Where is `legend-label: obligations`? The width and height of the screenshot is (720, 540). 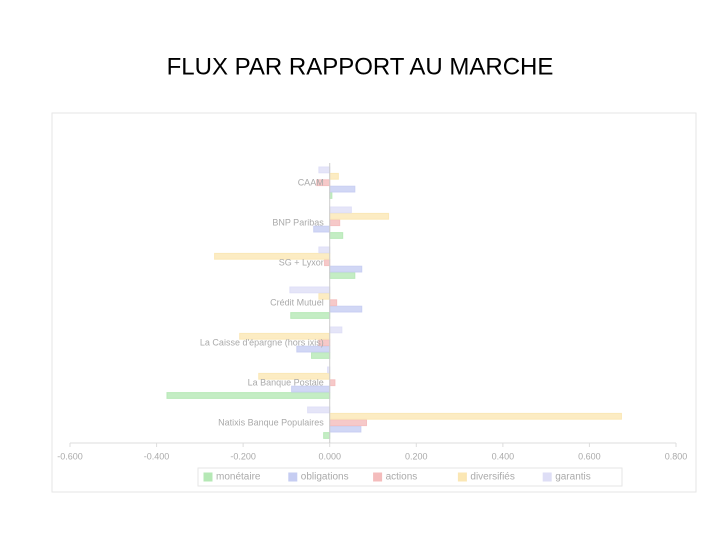
legend-label: obligations is located at coordinates (325, 477).